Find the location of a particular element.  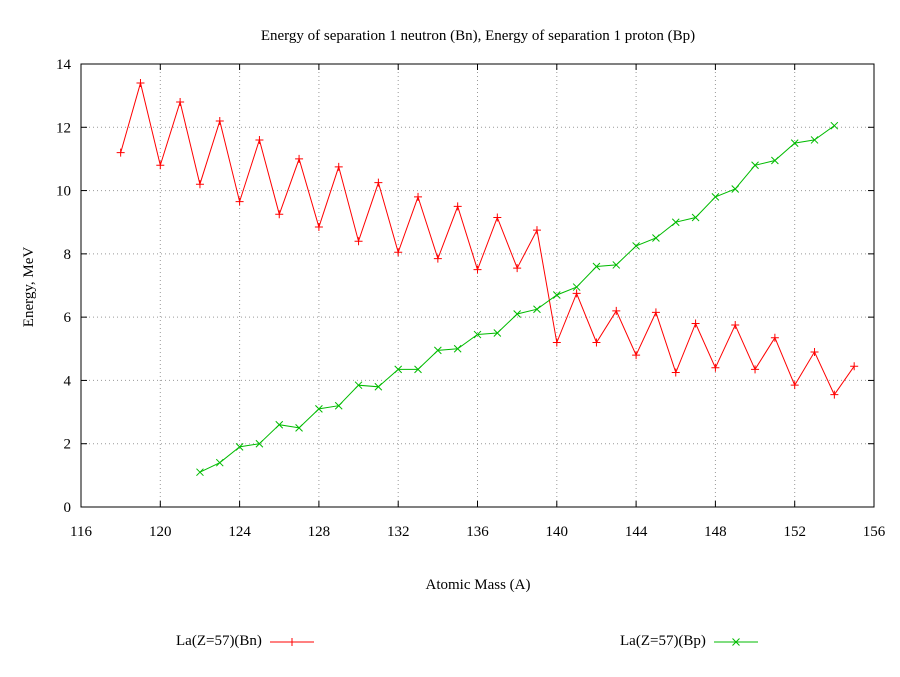

legend-swatch-bn is located at coordinates (291, 641).